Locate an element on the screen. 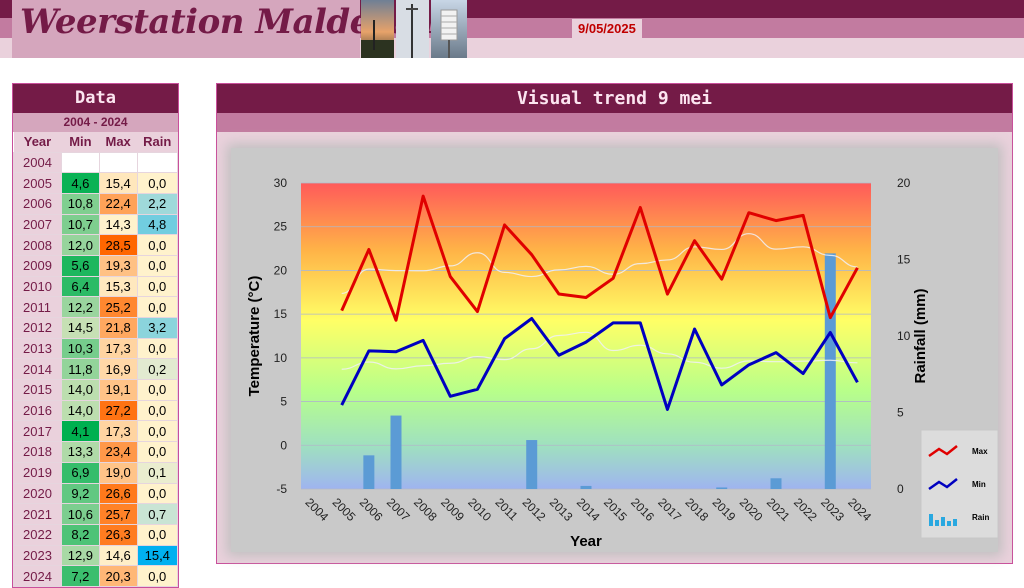  rain-cell is located at coordinates (157, 162).